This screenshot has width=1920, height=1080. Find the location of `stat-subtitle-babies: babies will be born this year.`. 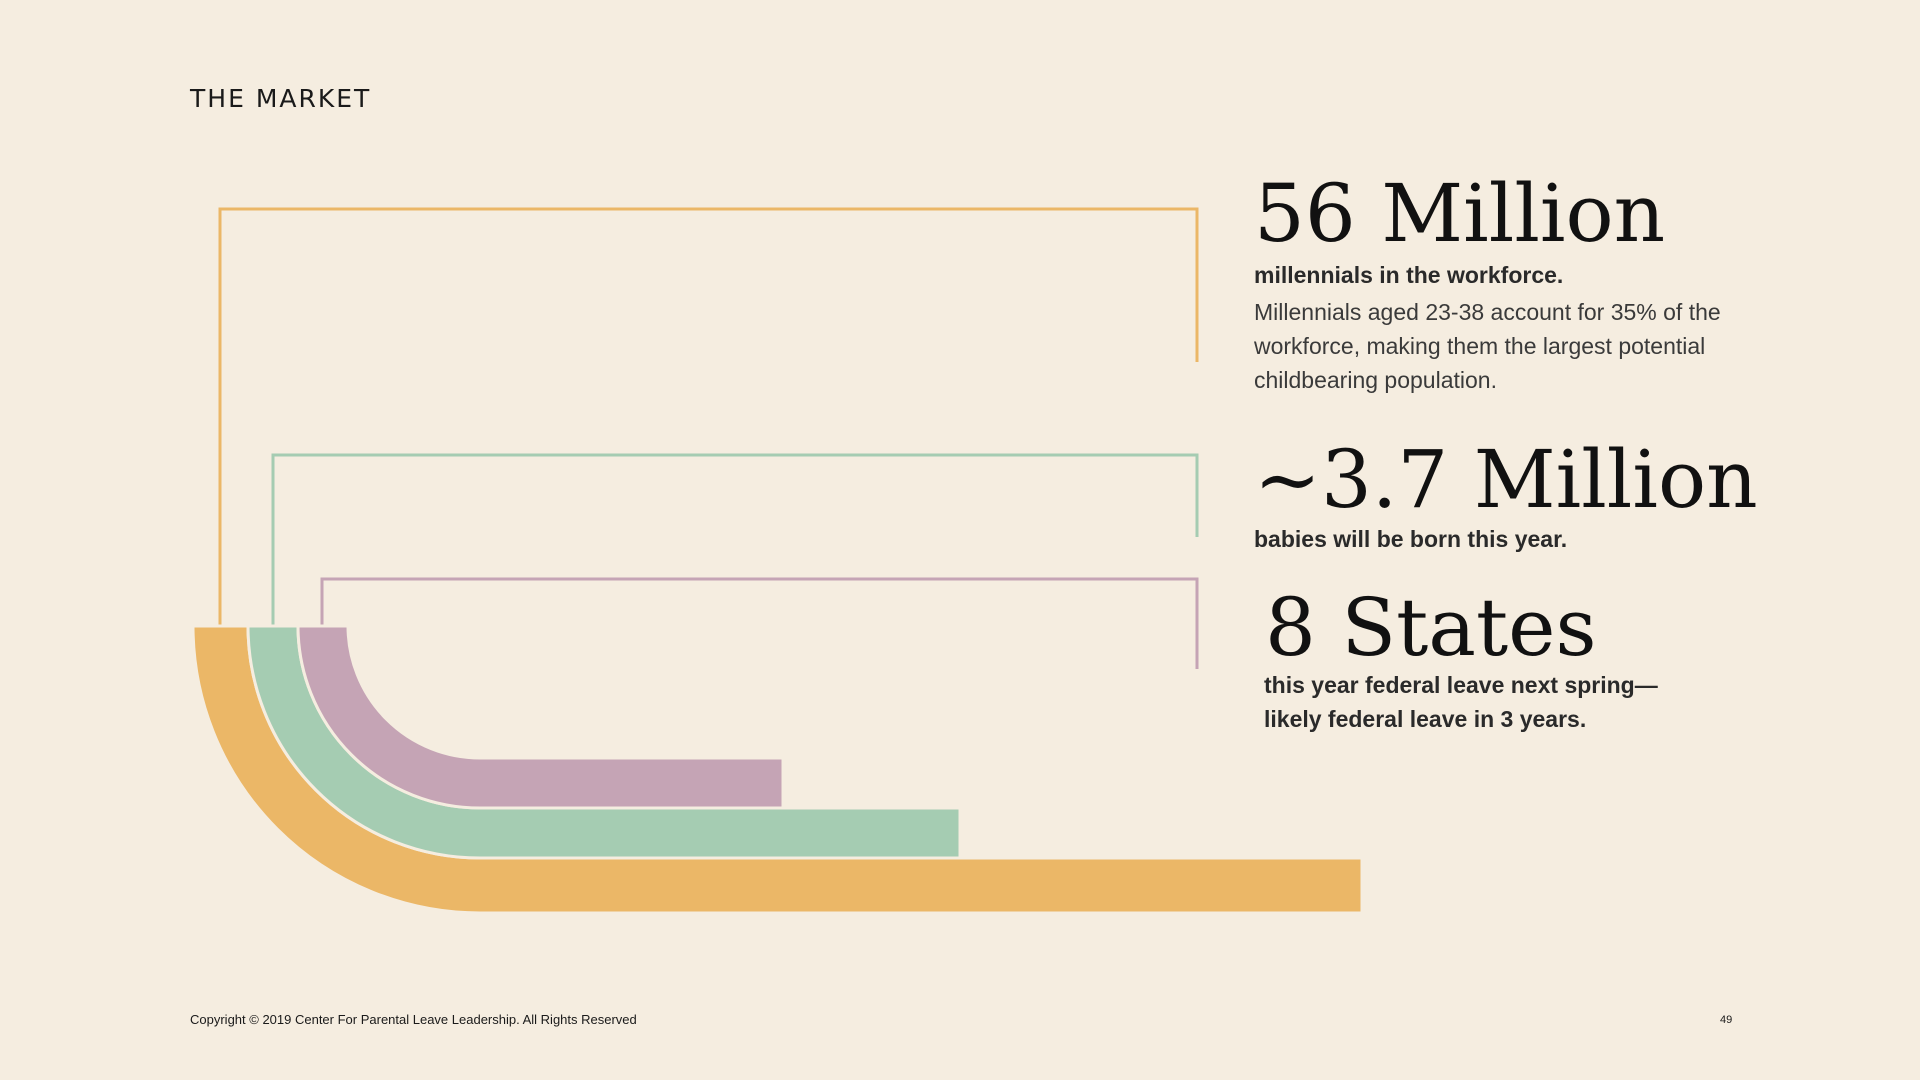

stat-subtitle-babies: babies will be born this year. is located at coordinates (1411, 539).